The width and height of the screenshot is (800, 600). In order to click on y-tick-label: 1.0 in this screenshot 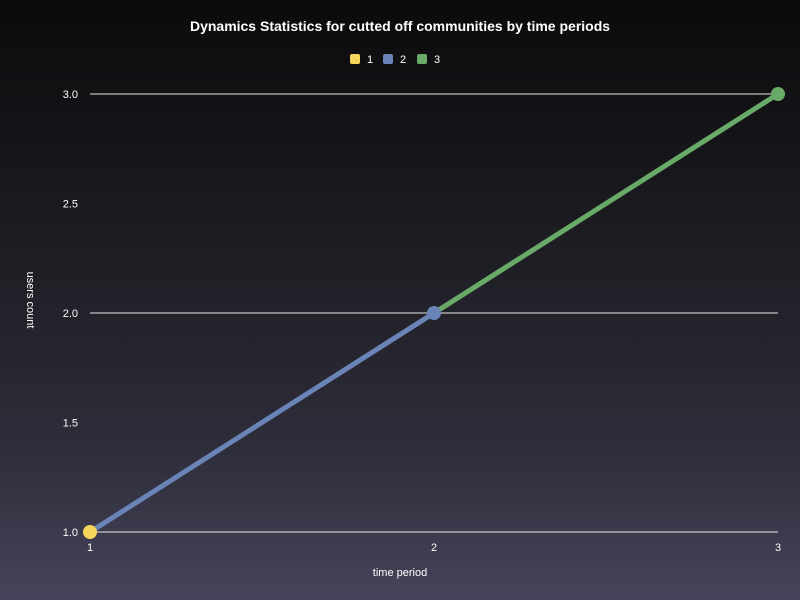, I will do `click(70, 533)`.